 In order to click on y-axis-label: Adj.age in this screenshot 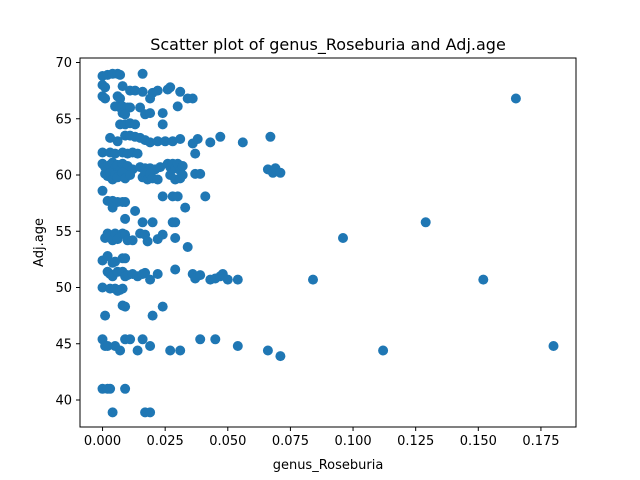, I will do `click(39, 242)`.